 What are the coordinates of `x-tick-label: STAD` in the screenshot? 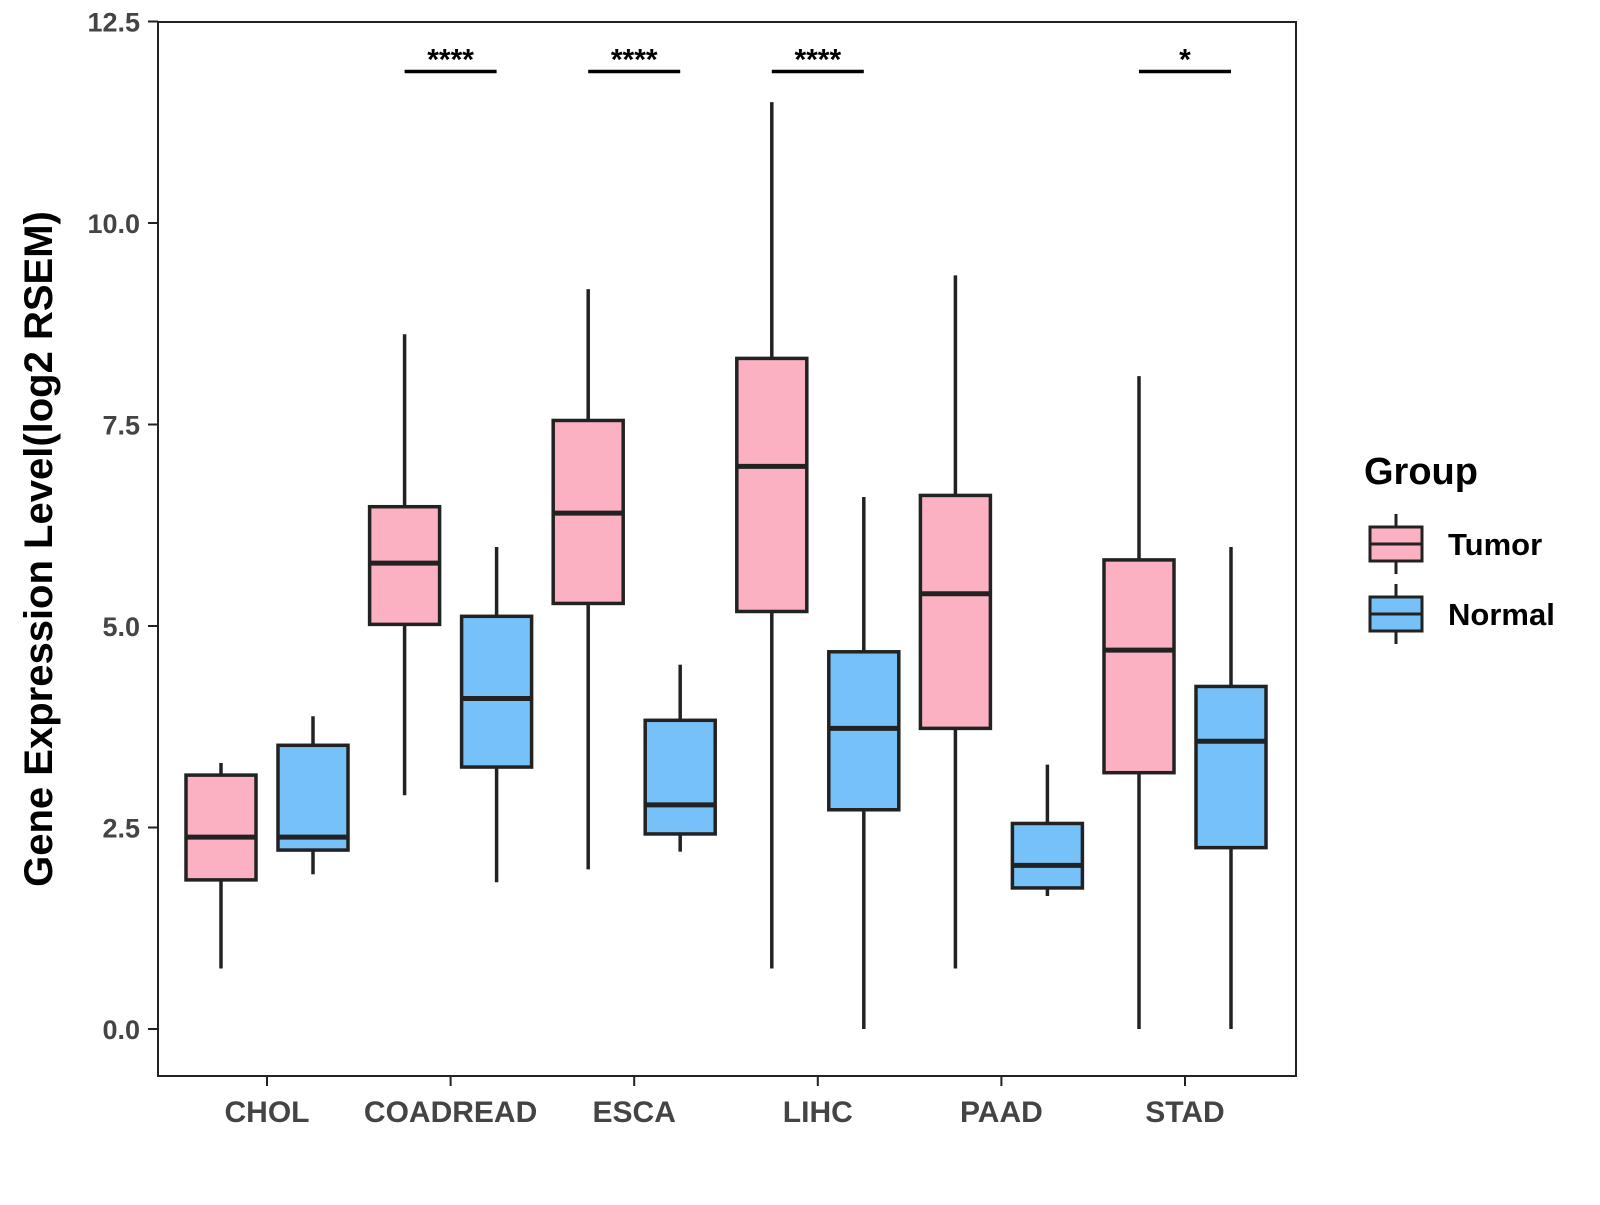 It's located at (1184, 1112).